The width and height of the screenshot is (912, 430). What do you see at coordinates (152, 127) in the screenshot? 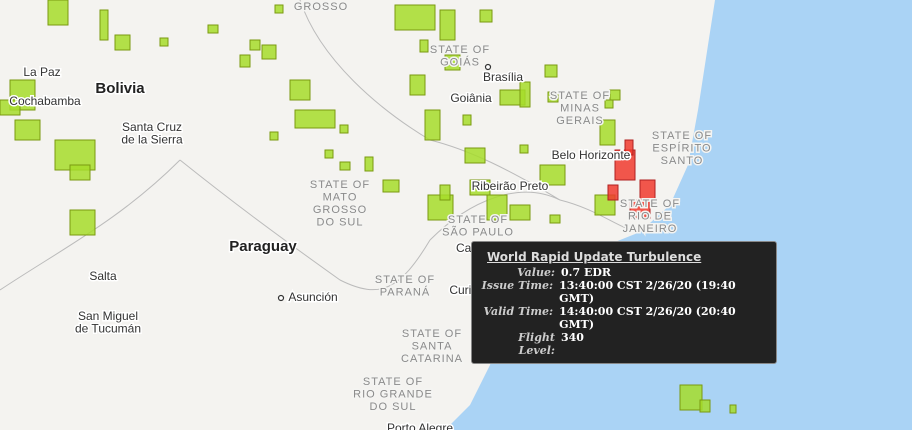
I see `city-label: Santa Cruz` at bounding box center [152, 127].